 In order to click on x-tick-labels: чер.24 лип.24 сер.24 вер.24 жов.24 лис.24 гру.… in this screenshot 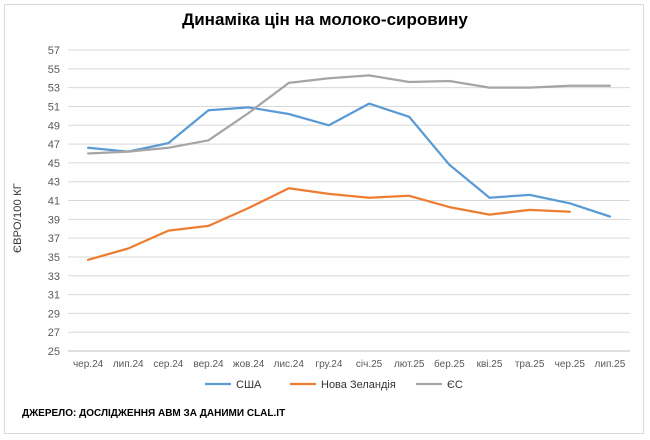, I will do `click(349, 364)`.